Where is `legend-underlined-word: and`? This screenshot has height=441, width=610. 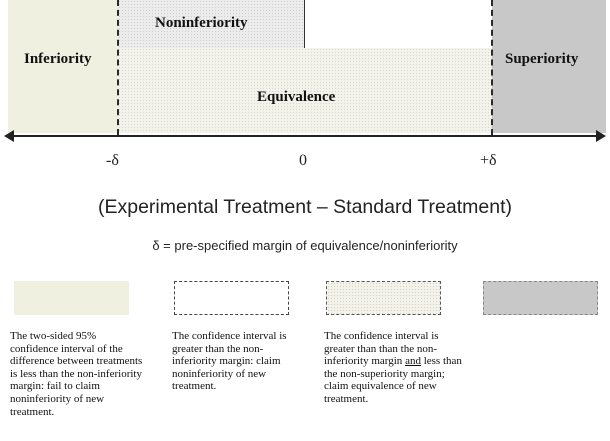 legend-underlined-word: and is located at coordinates (413, 361).